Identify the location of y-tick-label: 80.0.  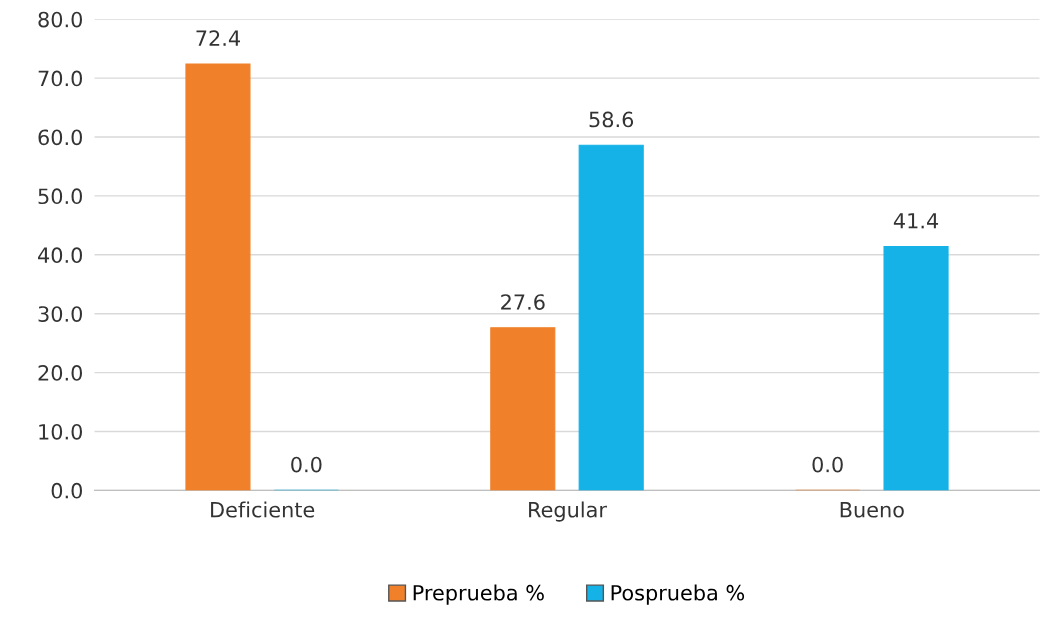
(60, 19).